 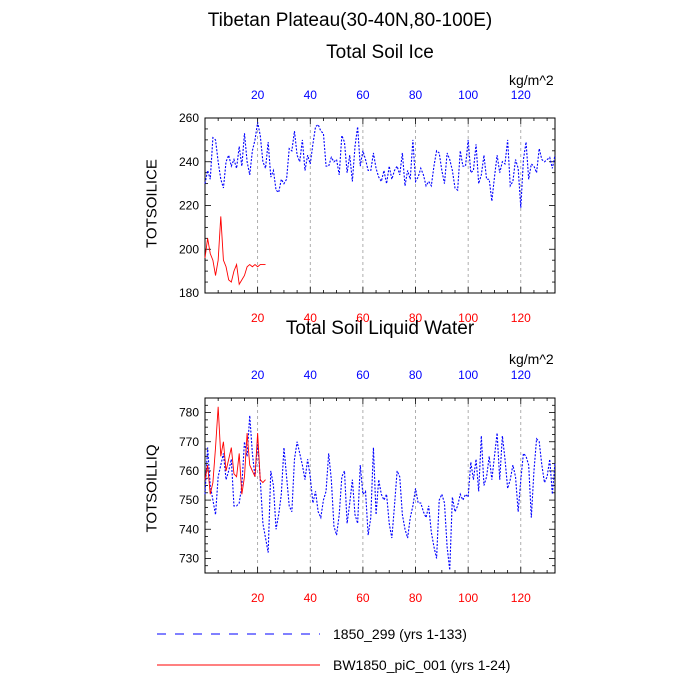 What do you see at coordinates (422, 665) in the screenshot?
I see `legend-label-bw1850: BW1850_piC_001 (yrs 1-24)` at bounding box center [422, 665].